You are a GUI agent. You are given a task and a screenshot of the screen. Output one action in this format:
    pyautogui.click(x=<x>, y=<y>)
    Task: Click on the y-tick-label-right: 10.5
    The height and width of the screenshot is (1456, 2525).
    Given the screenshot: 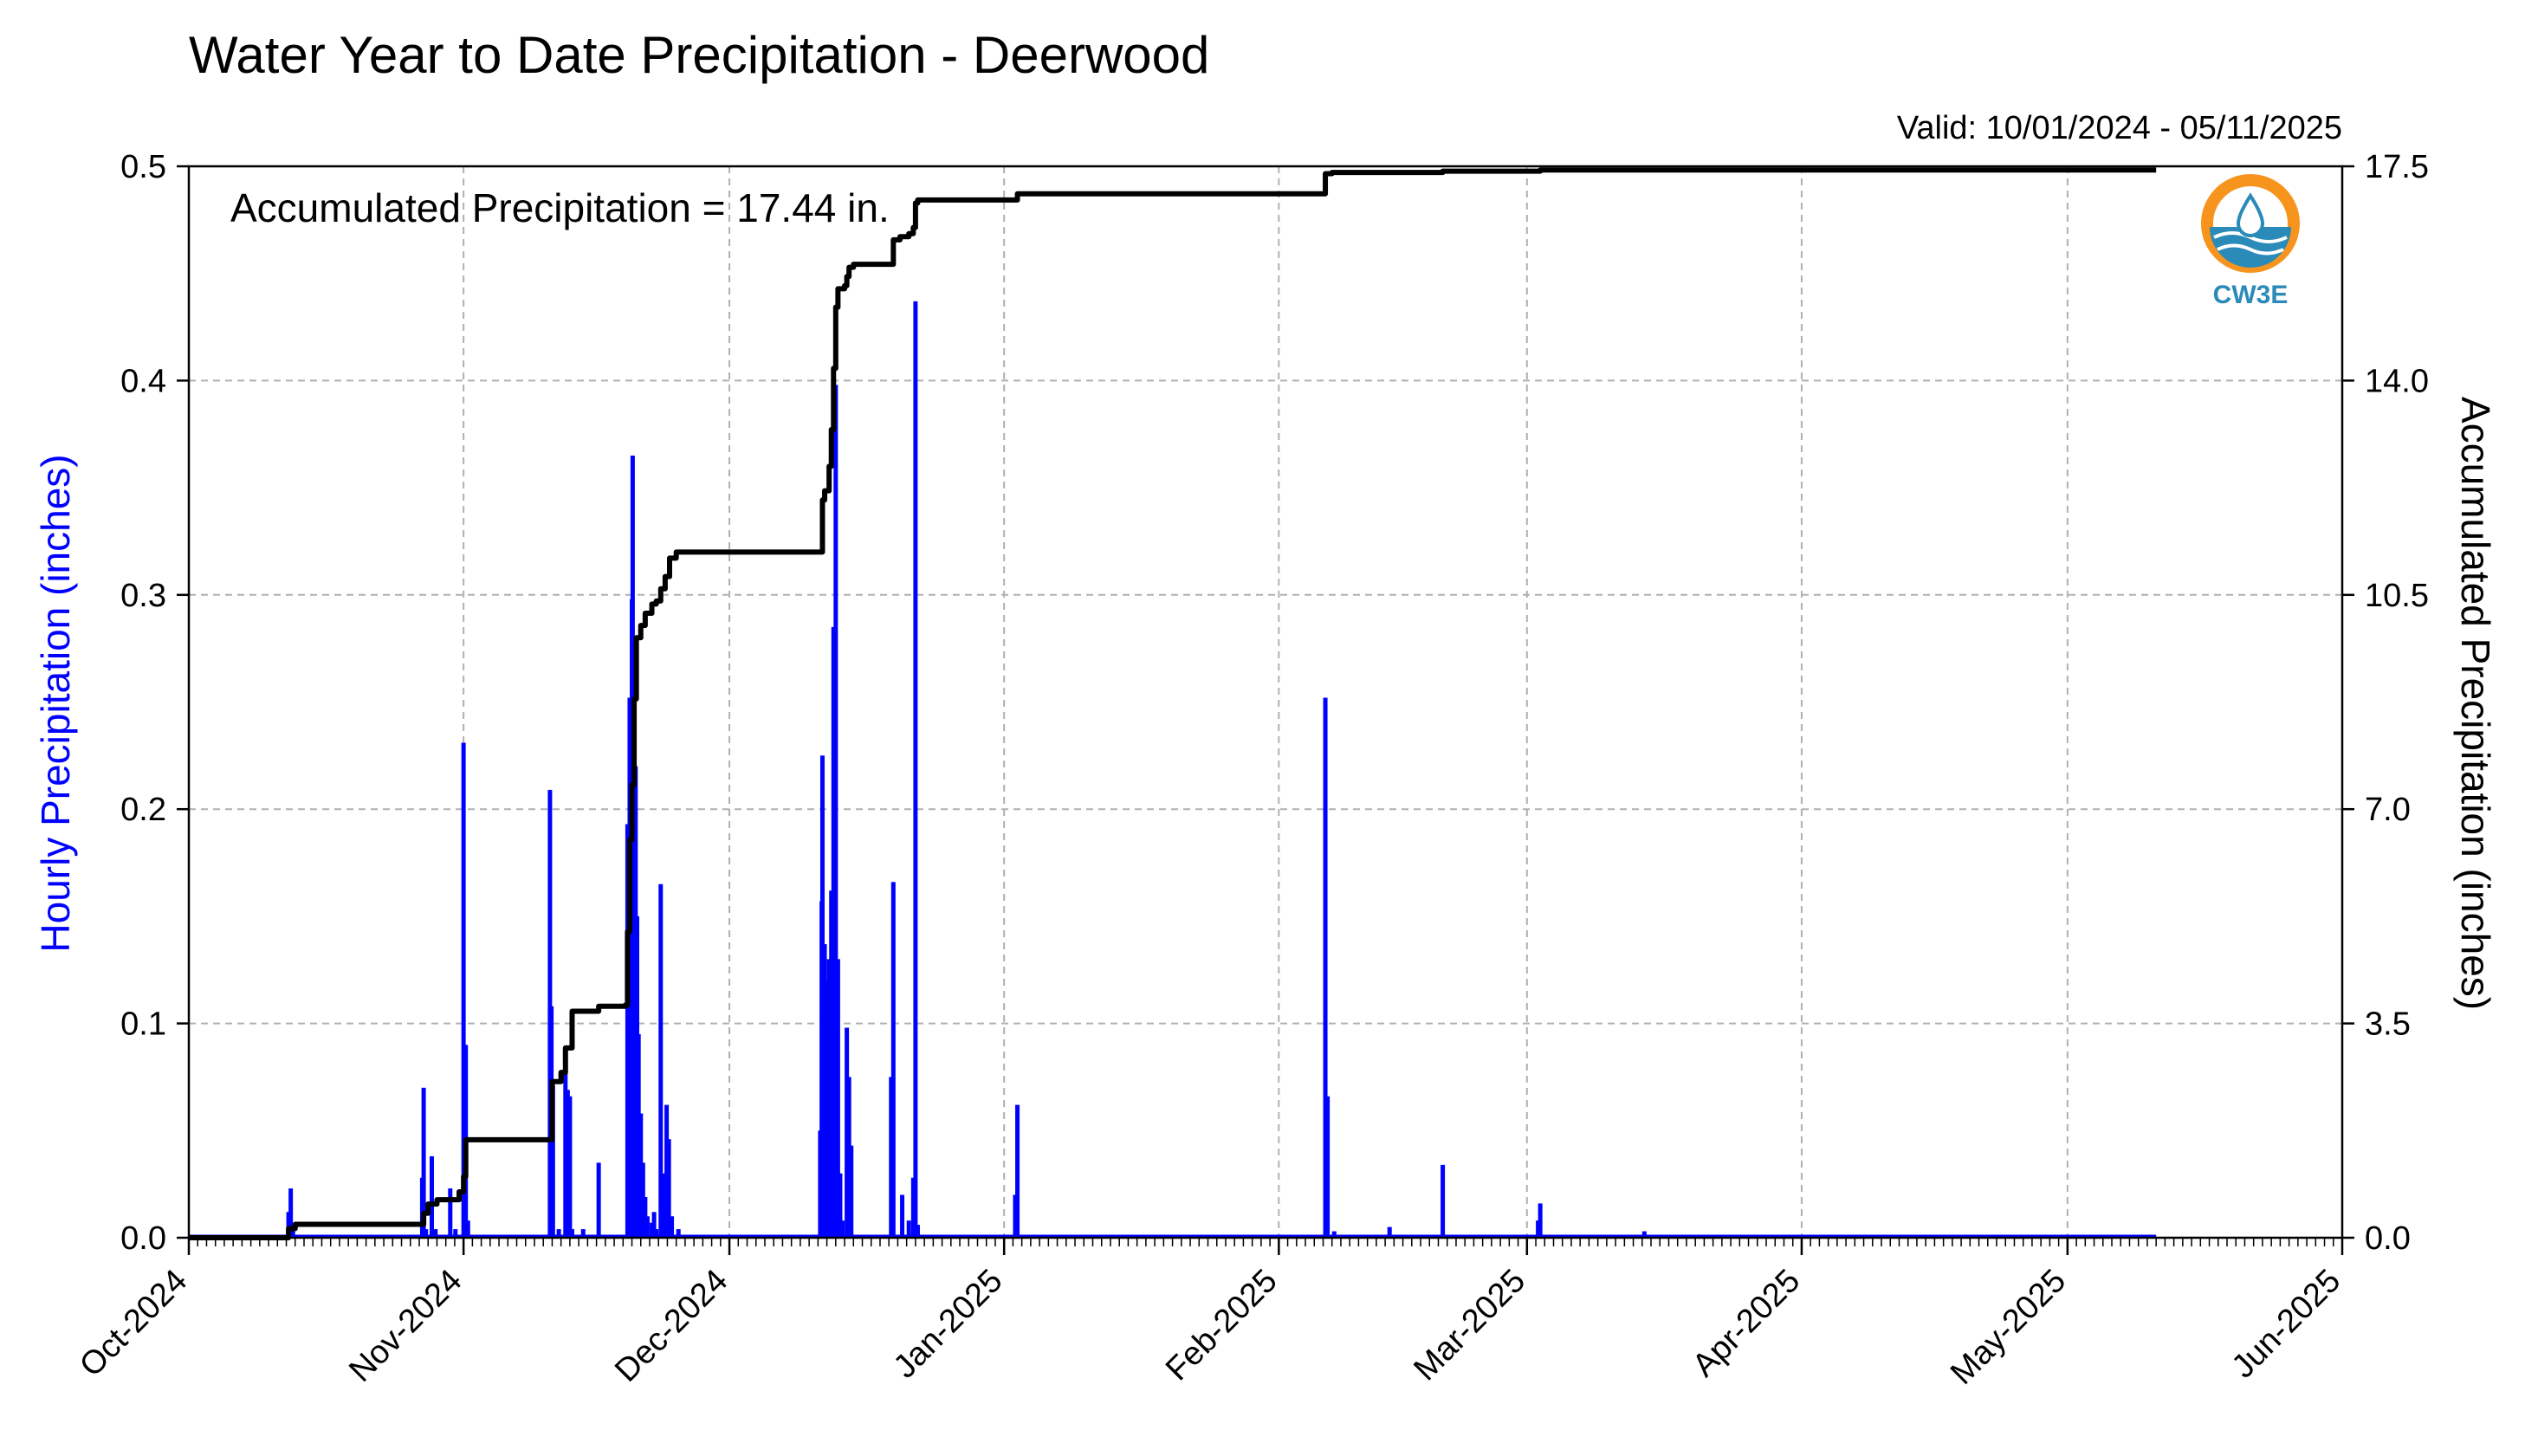 What is the action you would take?
    pyautogui.click(x=2397, y=596)
    